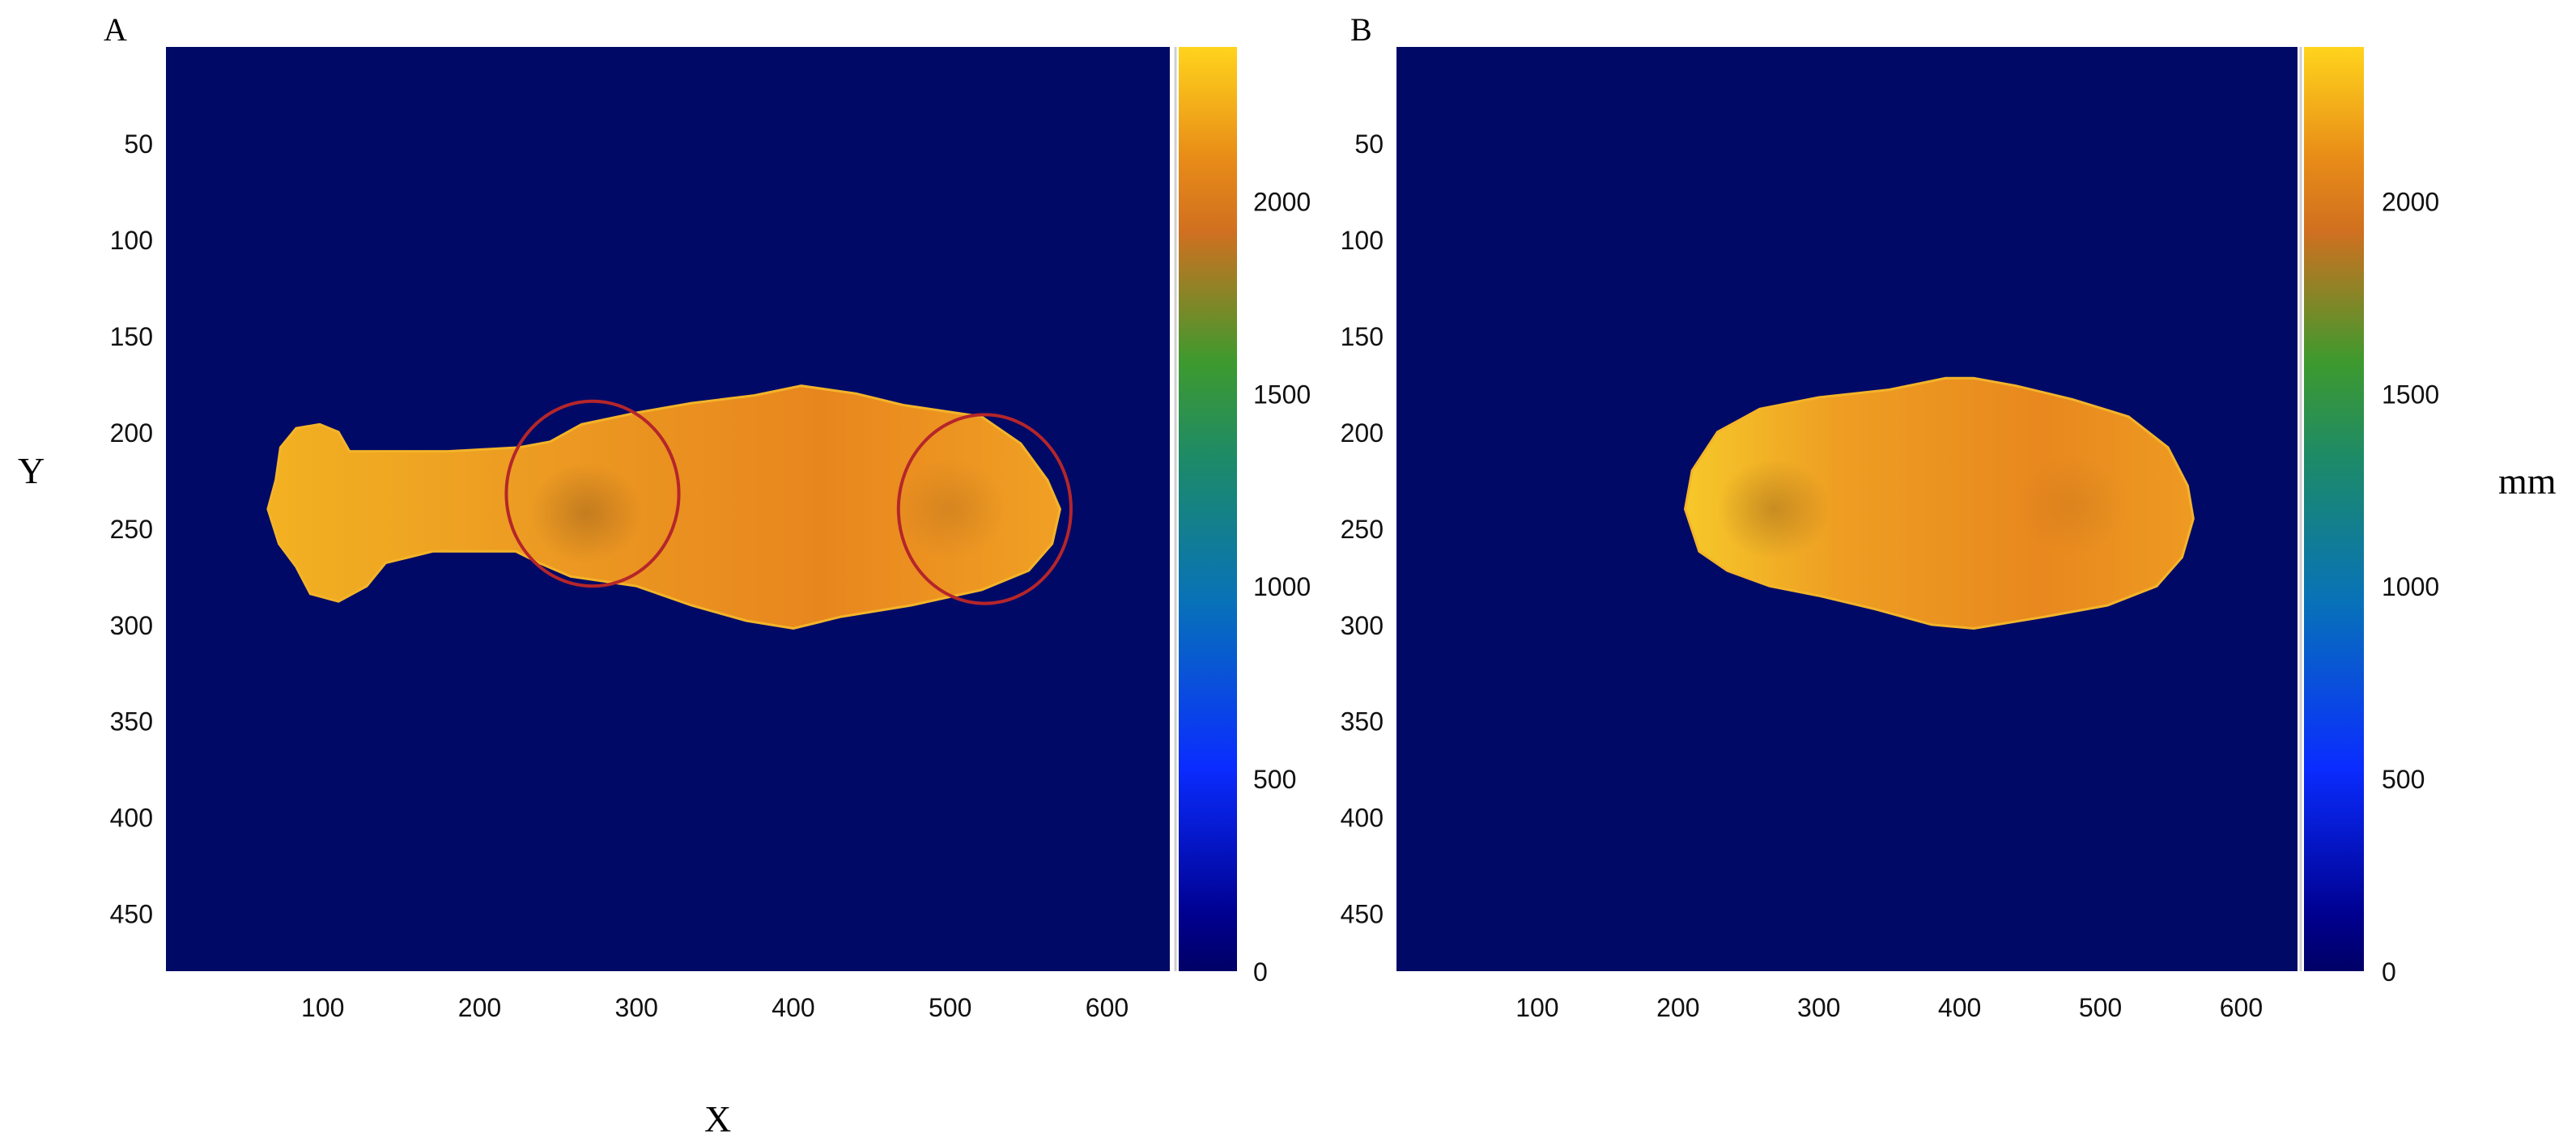  I want to click on y-axis-title: Y, so click(32, 470).